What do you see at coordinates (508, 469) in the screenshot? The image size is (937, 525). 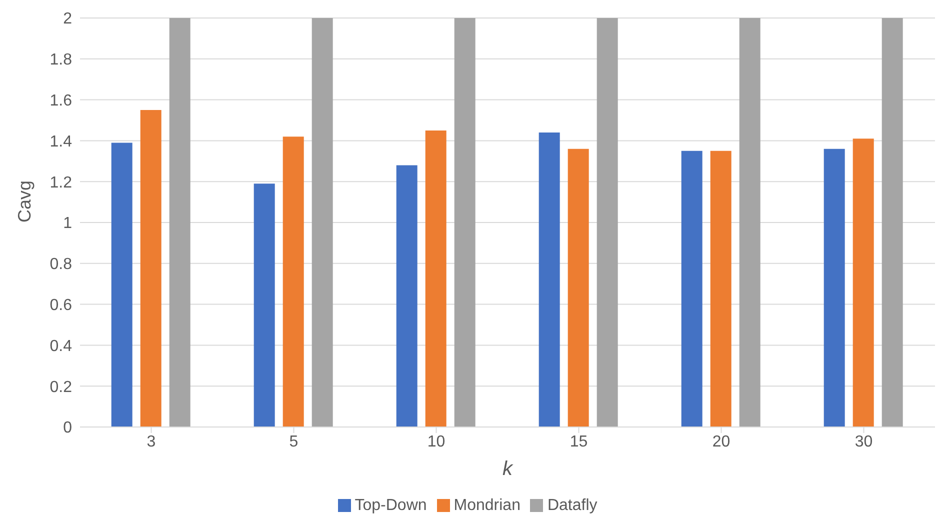 I see `x-axis-title: k` at bounding box center [508, 469].